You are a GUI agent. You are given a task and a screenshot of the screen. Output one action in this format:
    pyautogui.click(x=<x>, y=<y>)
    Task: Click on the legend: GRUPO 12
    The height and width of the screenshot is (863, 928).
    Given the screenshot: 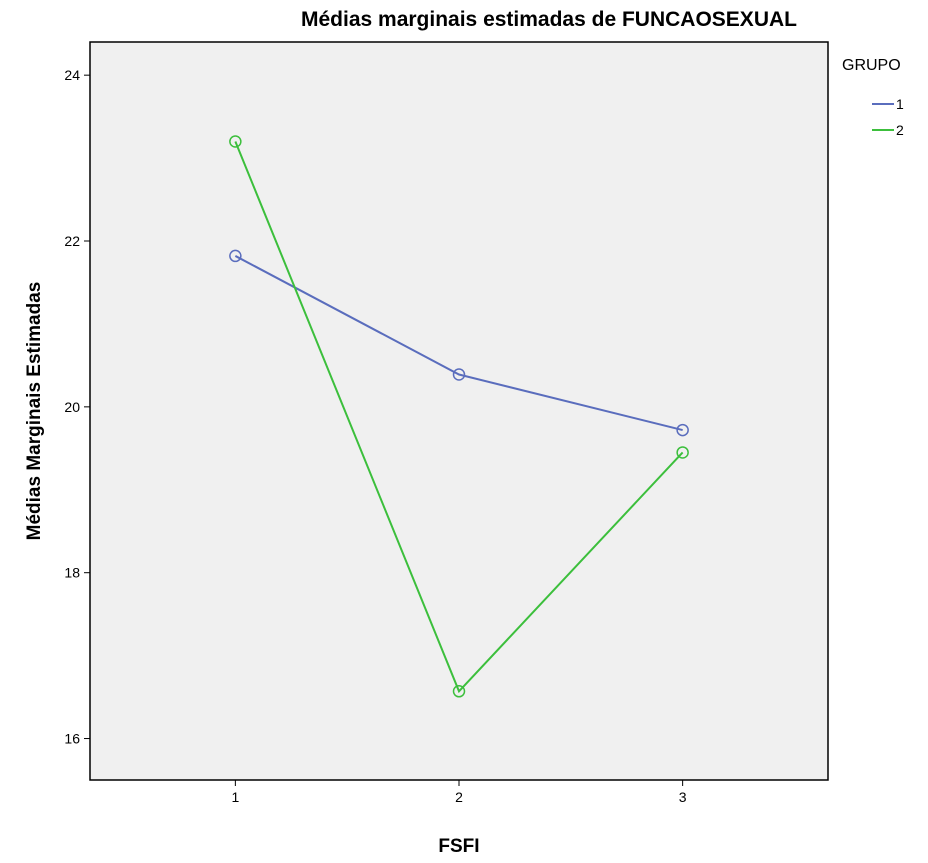 What is the action you would take?
    pyautogui.click(x=873, y=97)
    